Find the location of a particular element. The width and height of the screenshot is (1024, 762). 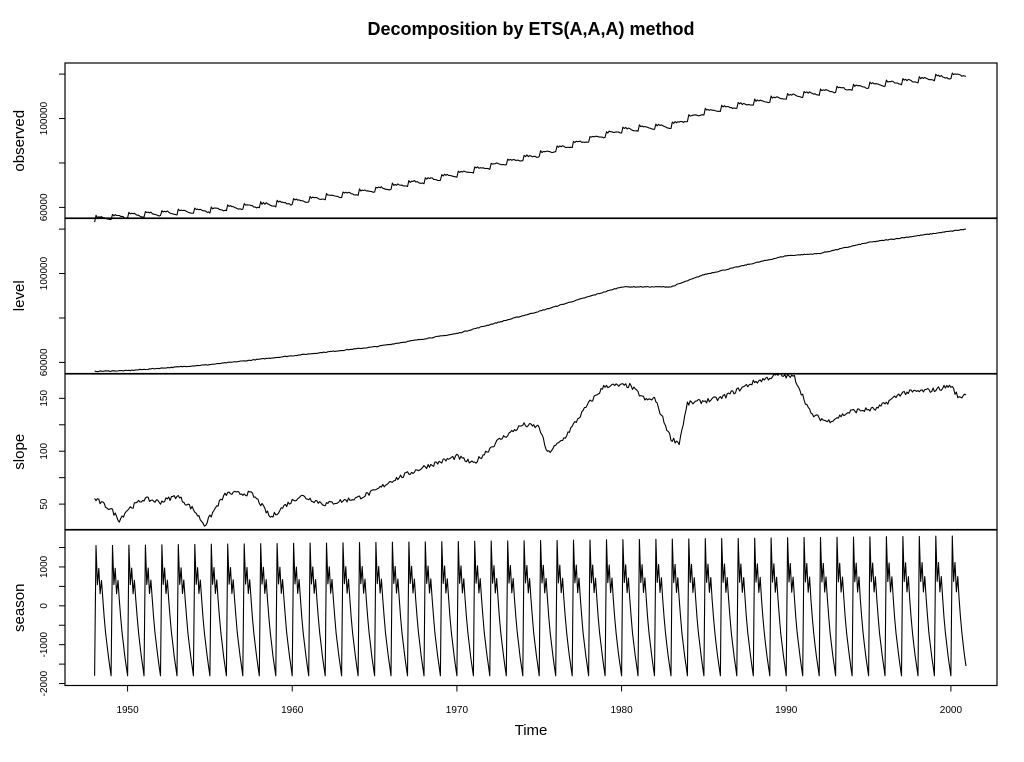

y-axis-label-season: season is located at coordinates (19, 608).